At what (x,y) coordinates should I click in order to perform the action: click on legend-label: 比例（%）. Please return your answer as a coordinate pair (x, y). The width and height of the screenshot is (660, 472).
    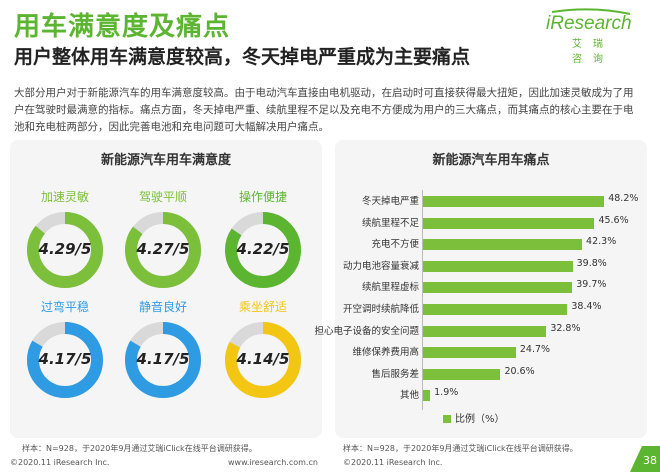
    Looking at the image, I should click on (480, 419).